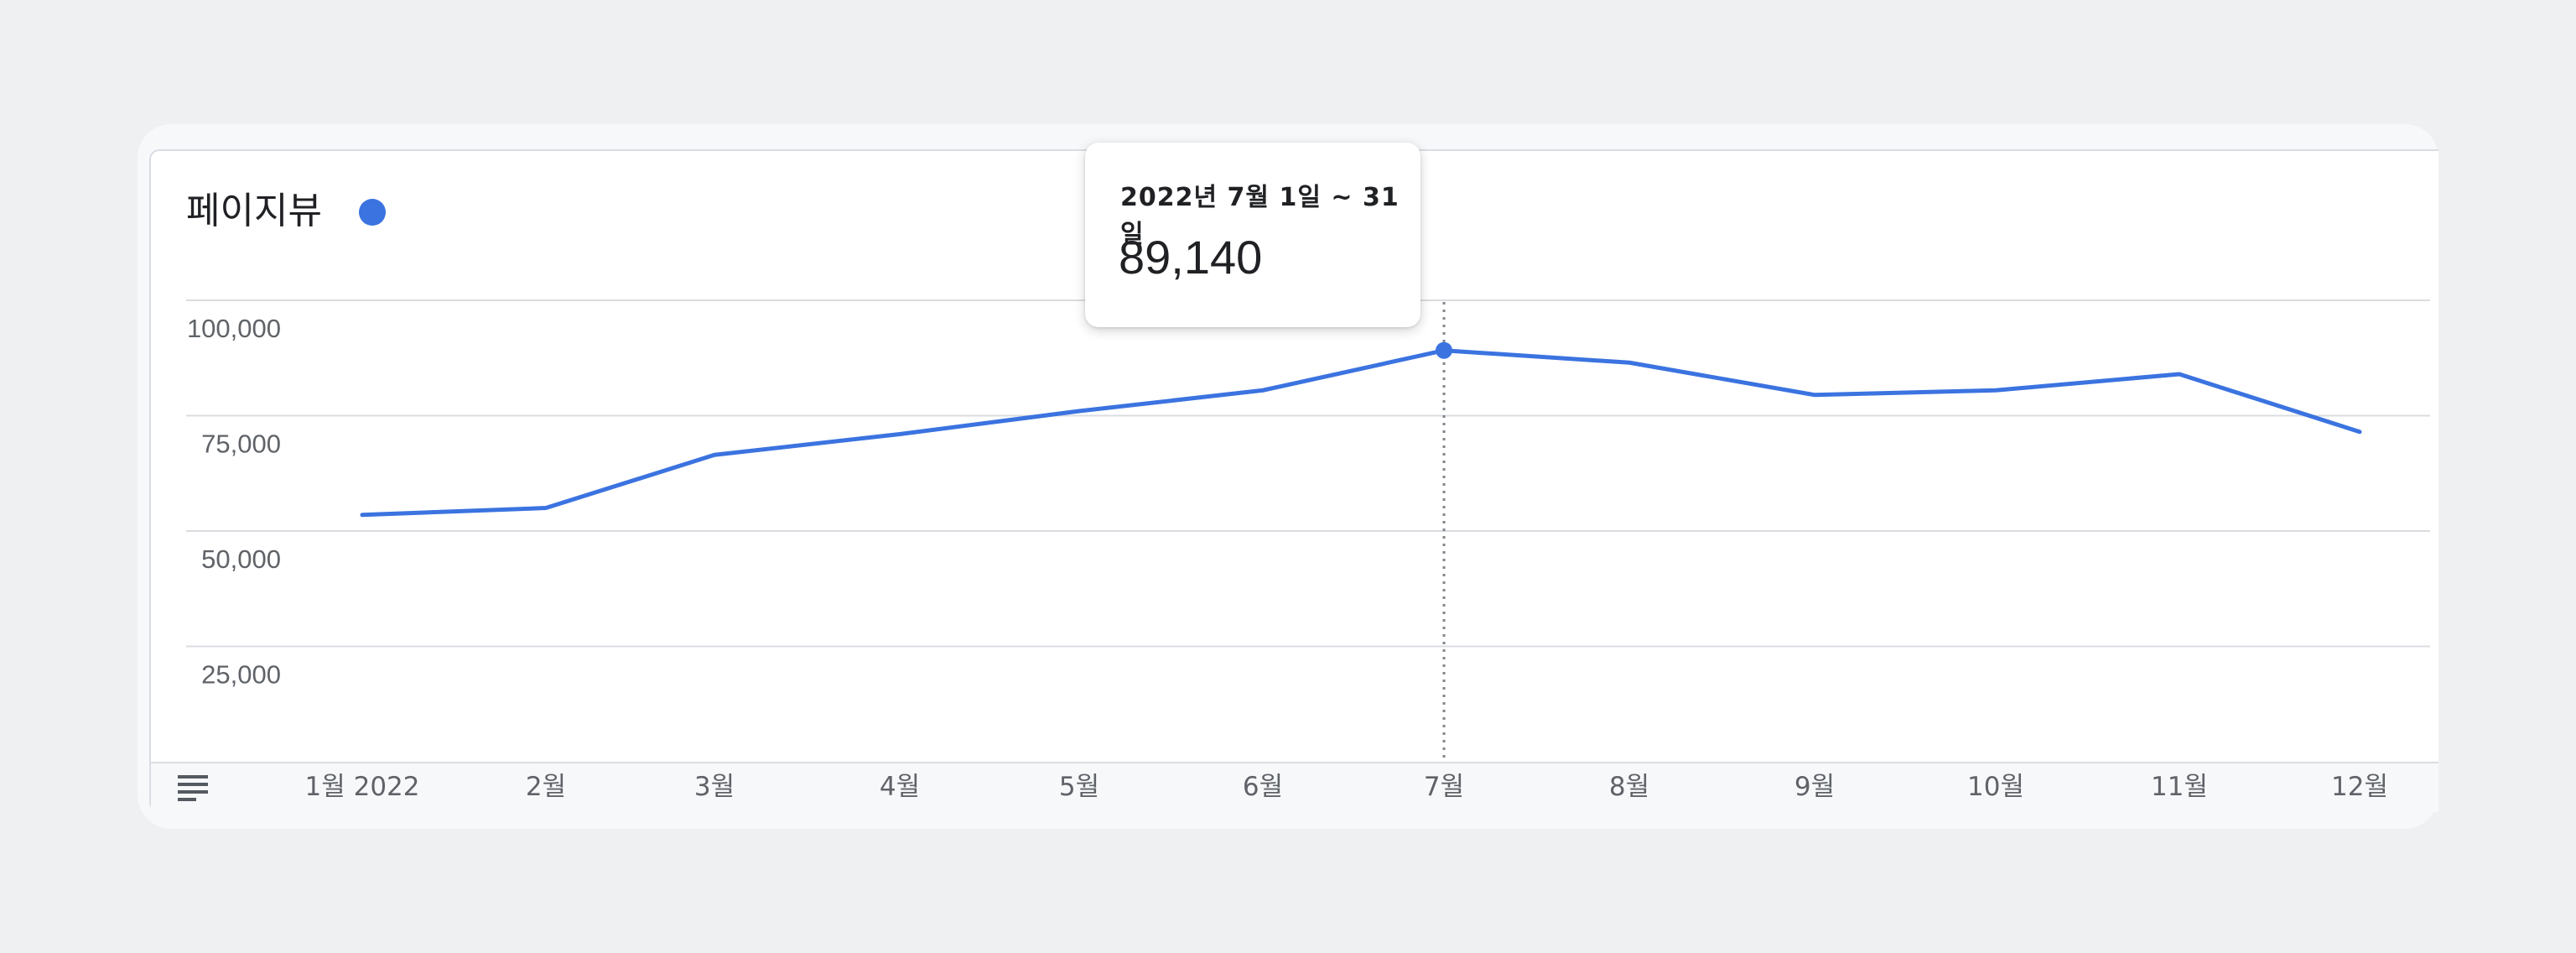  What do you see at coordinates (372, 212) in the screenshot?
I see `legend-dot-icon` at bounding box center [372, 212].